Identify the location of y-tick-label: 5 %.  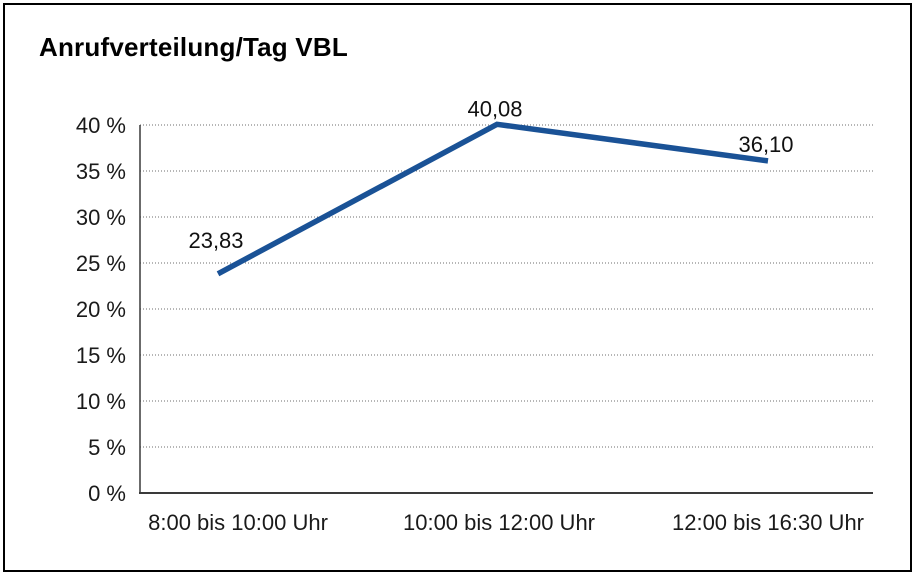
(107, 447).